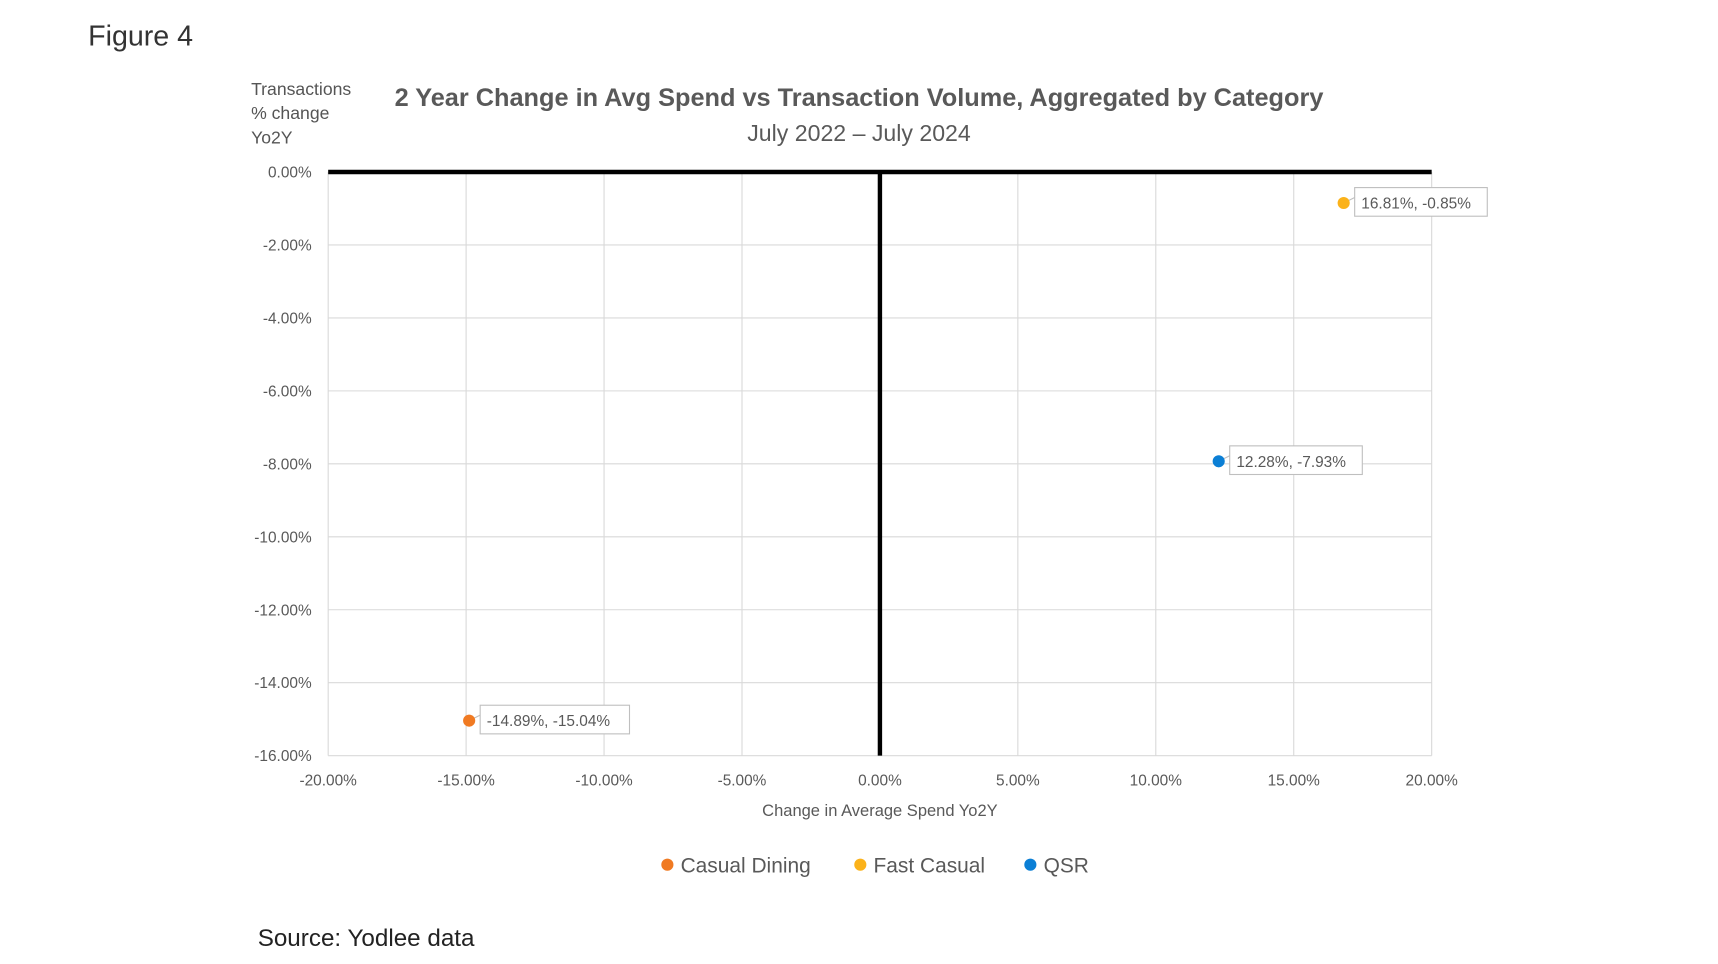 The width and height of the screenshot is (1718, 964). I want to click on figure-label: Figure 4, so click(140, 36).